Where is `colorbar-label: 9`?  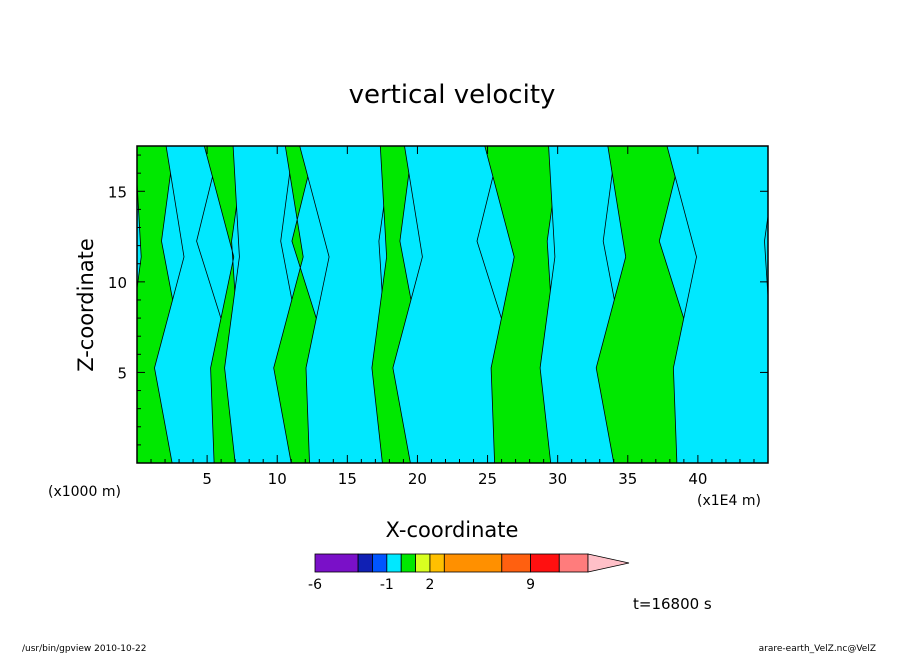
colorbar-label: 9 is located at coordinates (530, 585).